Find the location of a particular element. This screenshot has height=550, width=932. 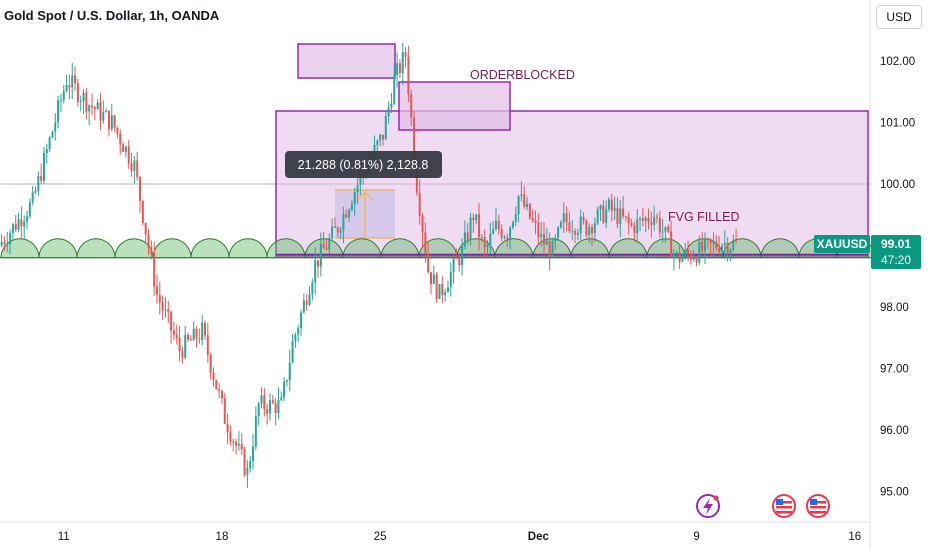

lightning-icon is located at coordinates (708, 506).